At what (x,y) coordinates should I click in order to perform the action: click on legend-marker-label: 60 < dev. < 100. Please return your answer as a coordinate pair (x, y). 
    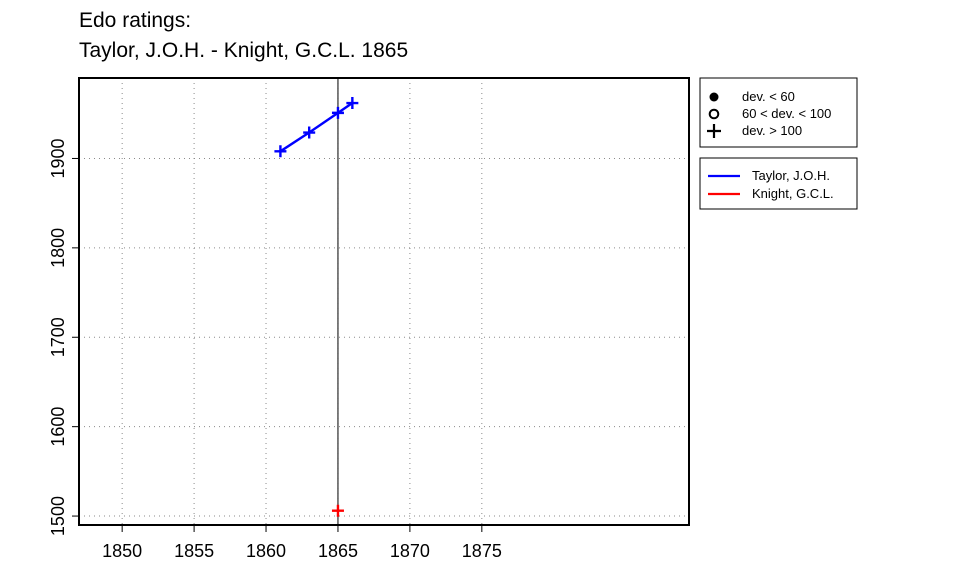
    Looking at the image, I should click on (786, 113).